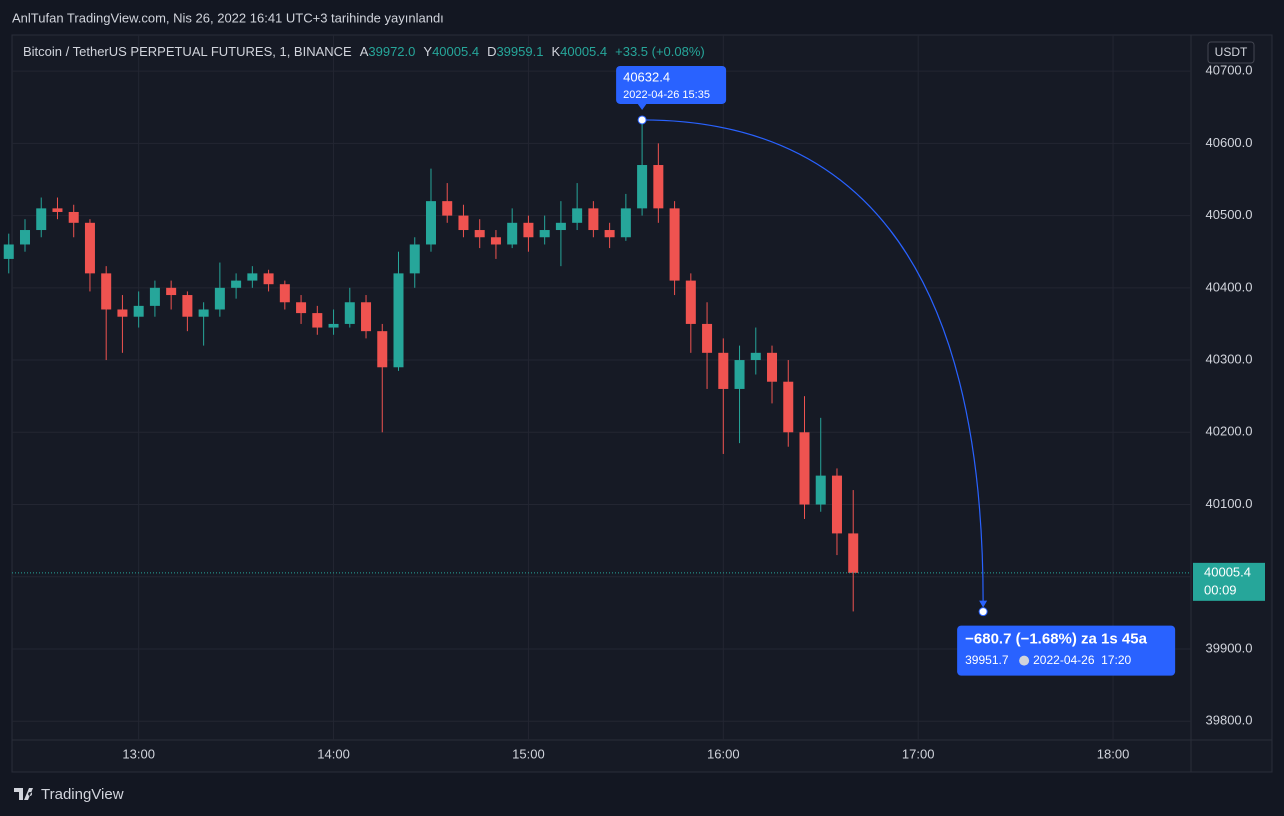 The height and width of the screenshot is (816, 1284). What do you see at coordinates (555, 51) in the screenshot?
I see `legend-label: K` at bounding box center [555, 51].